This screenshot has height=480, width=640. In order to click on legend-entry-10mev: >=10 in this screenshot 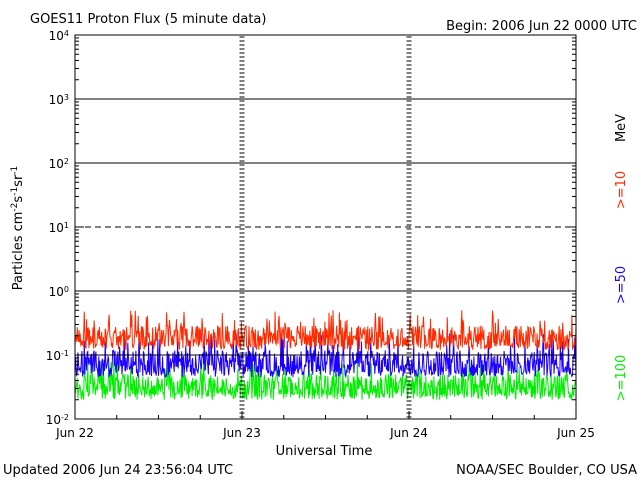, I will do `click(621, 190)`.